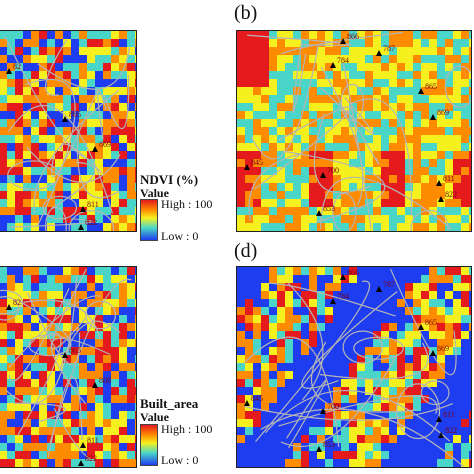 The width and height of the screenshot is (474, 474). I want to click on road-loop, so click(33, 175).